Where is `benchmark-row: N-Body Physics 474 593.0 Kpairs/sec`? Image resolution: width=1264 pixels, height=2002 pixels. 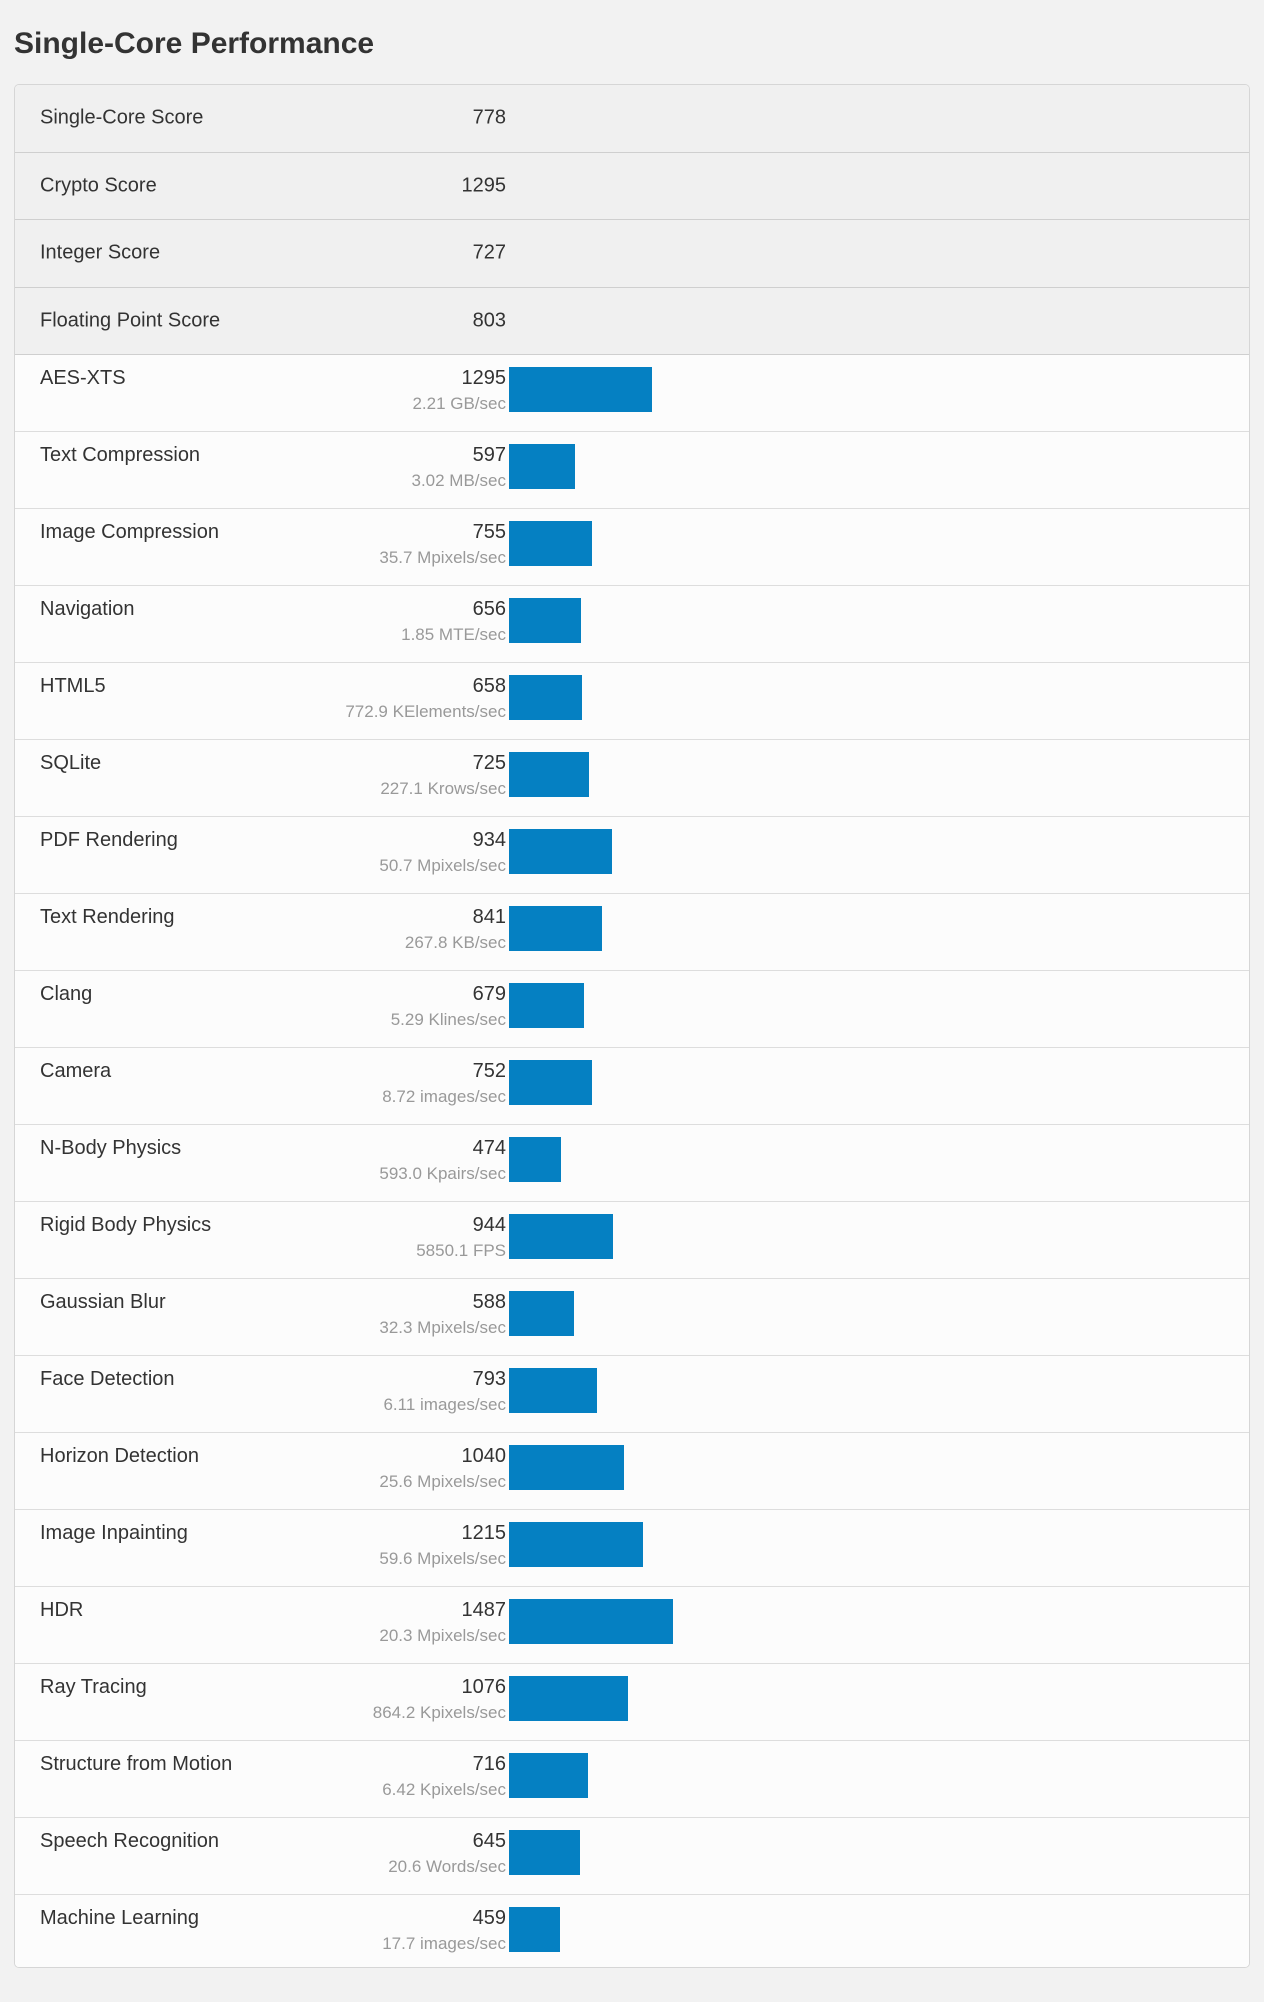 benchmark-row: N-Body Physics 474 593.0 Kpairs/sec is located at coordinates (632, 1163).